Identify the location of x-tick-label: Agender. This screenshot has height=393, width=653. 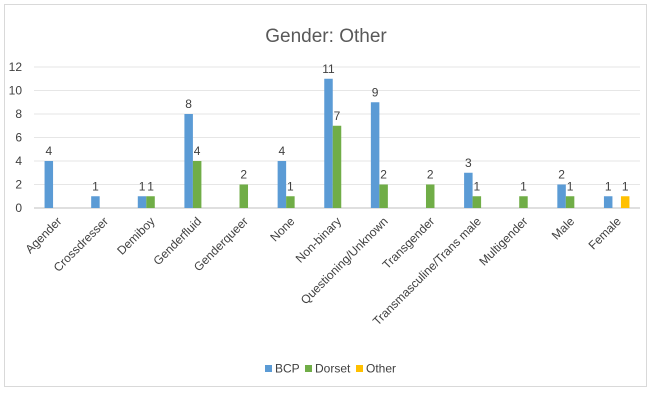
(43, 235).